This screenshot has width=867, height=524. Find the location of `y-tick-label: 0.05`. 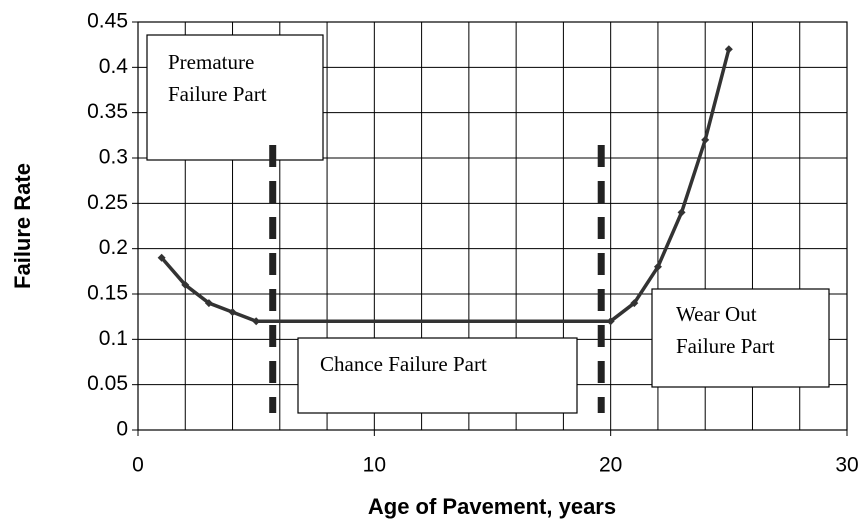

y-tick-label: 0.05 is located at coordinates (107, 383).